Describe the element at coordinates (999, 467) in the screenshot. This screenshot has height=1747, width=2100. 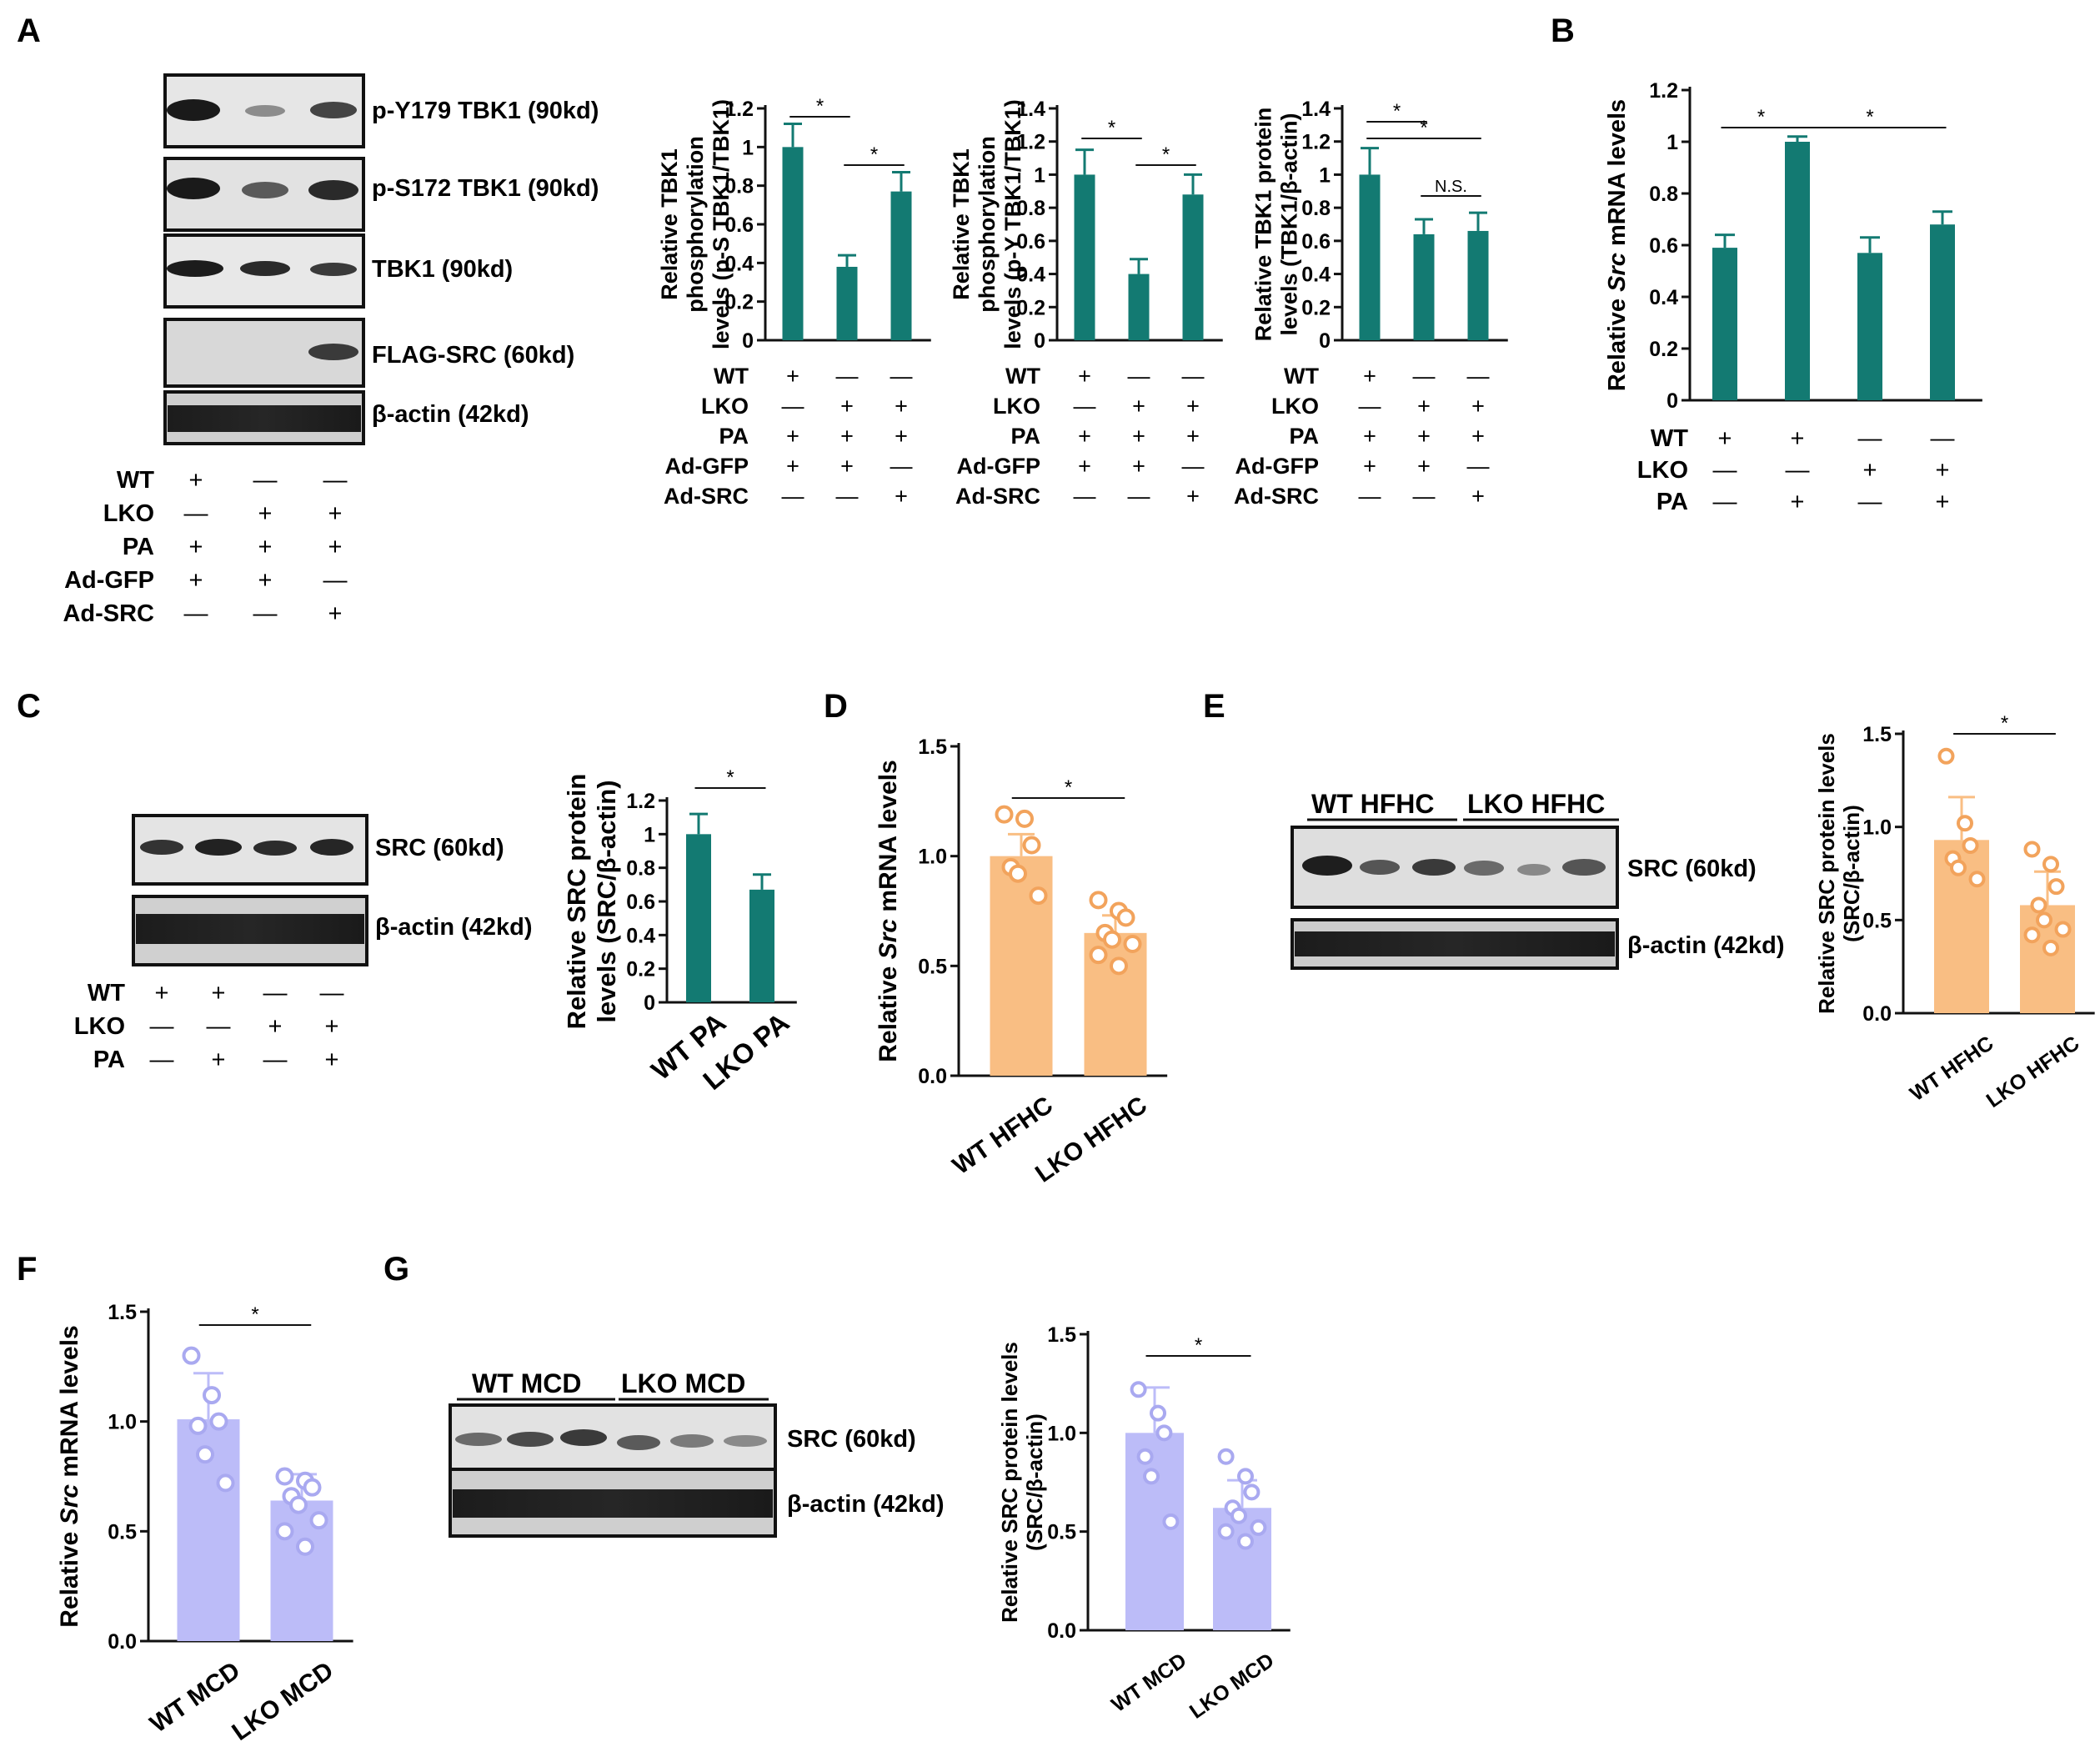
I see `condition-row-label: Ad-GFP` at that location.